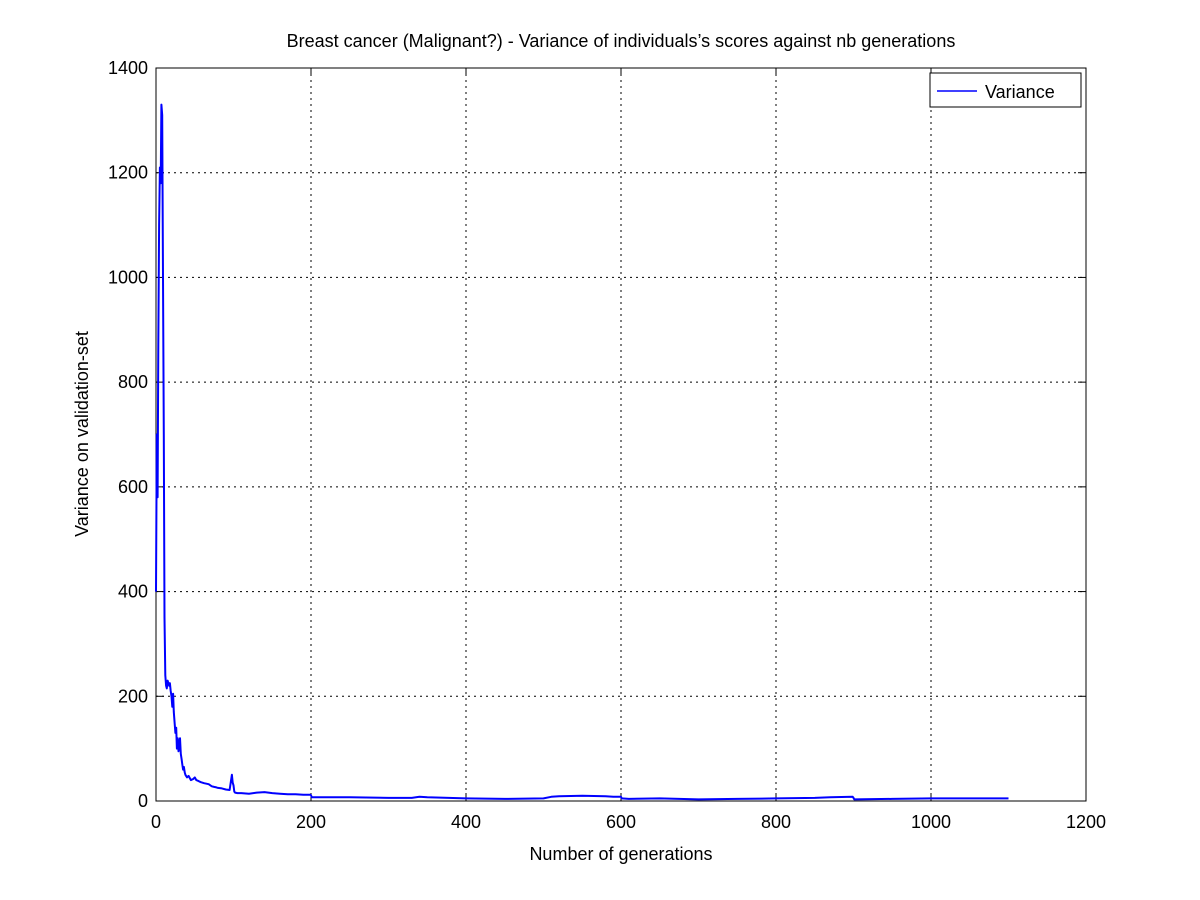 The image size is (1200, 900). I want to click on y-axis-label: Variance on validation-set, so click(82, 434).